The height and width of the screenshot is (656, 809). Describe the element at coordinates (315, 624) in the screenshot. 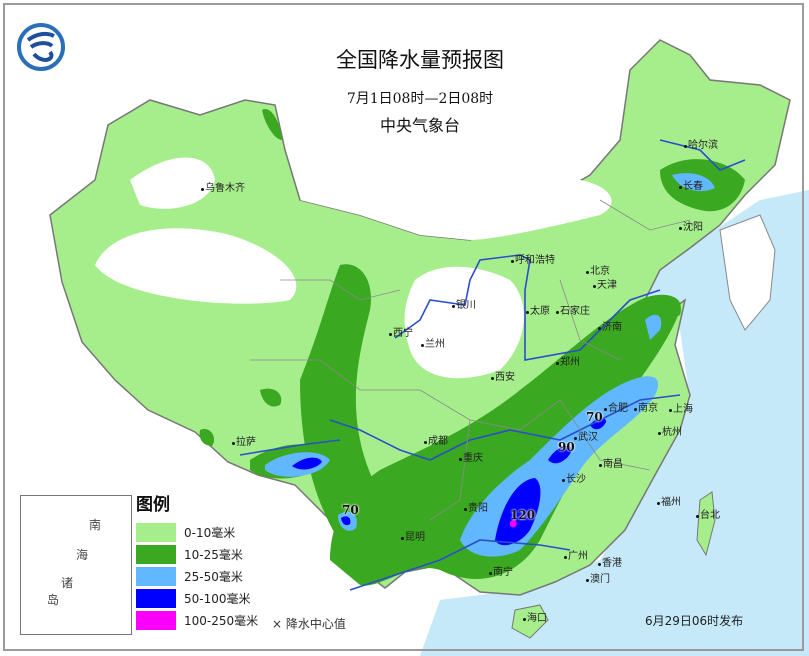

I see `center-label: 降水中心值` at that location.